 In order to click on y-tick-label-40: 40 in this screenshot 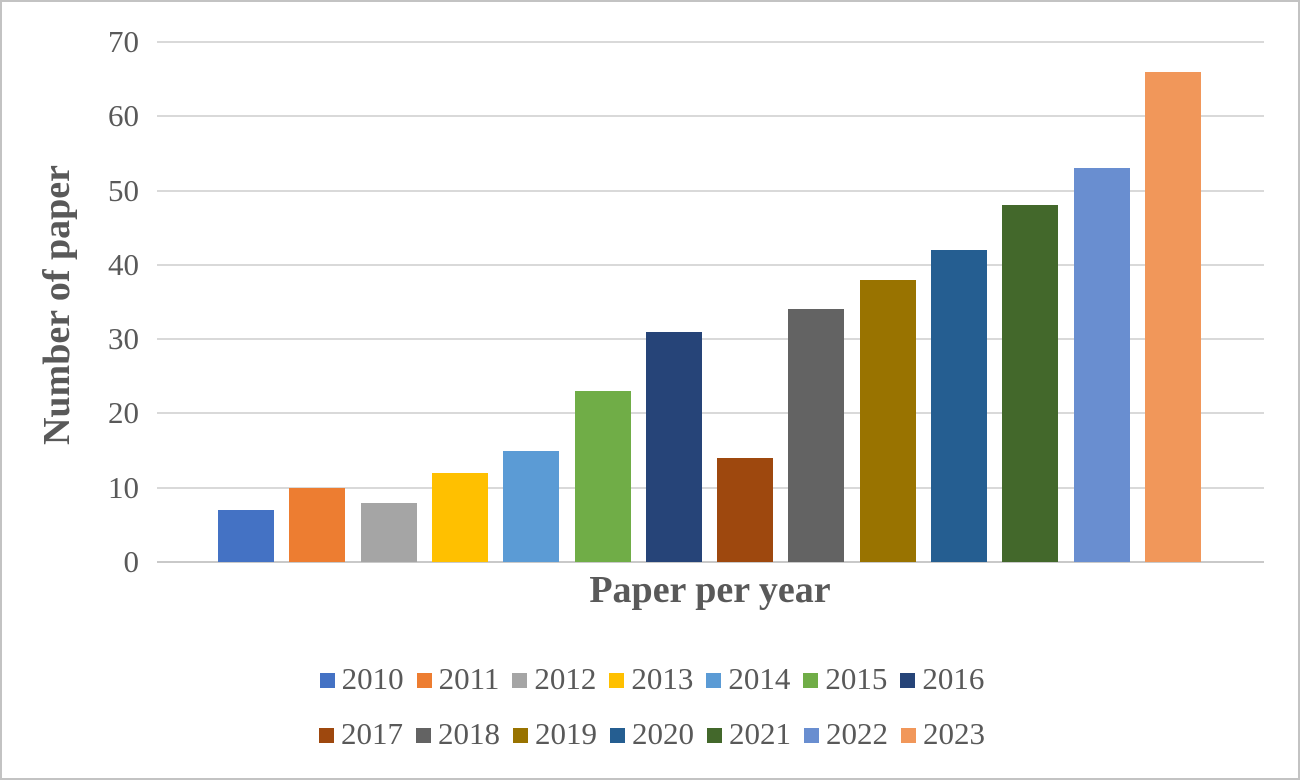, I will do `click(123, 264)`.